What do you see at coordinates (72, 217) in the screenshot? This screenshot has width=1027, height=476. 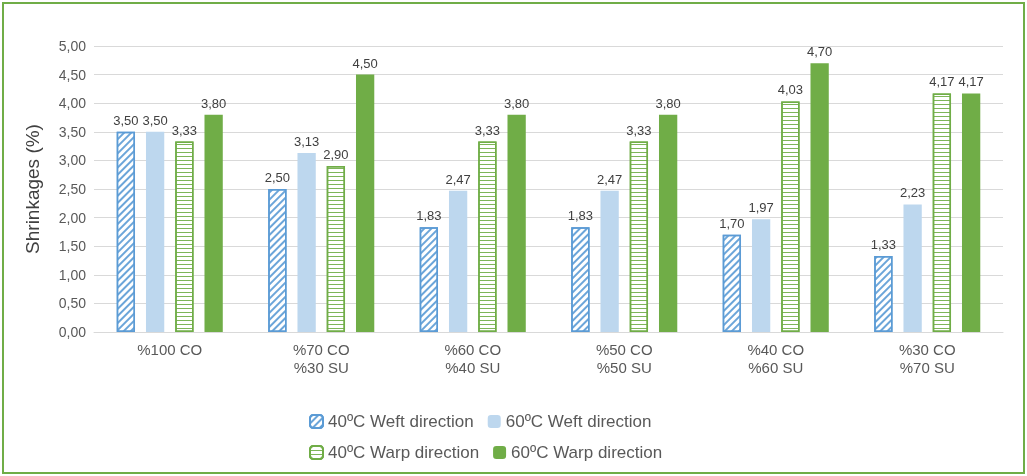 I see `y-tick-label: 2,00` at bounding box center [72, 217].